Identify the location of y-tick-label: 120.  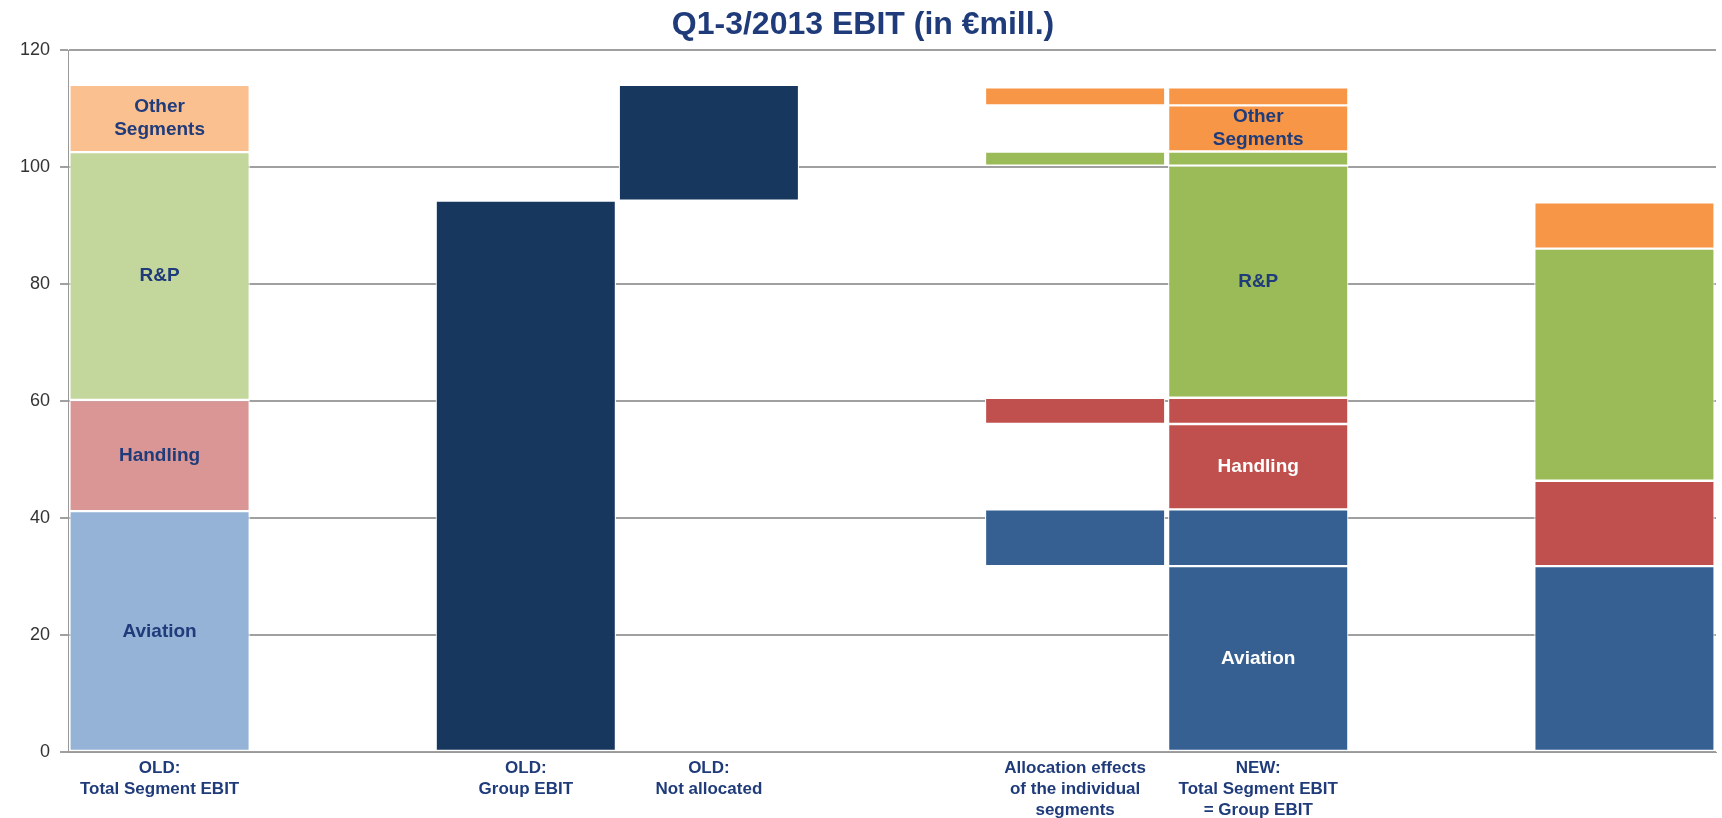
(35, 49).